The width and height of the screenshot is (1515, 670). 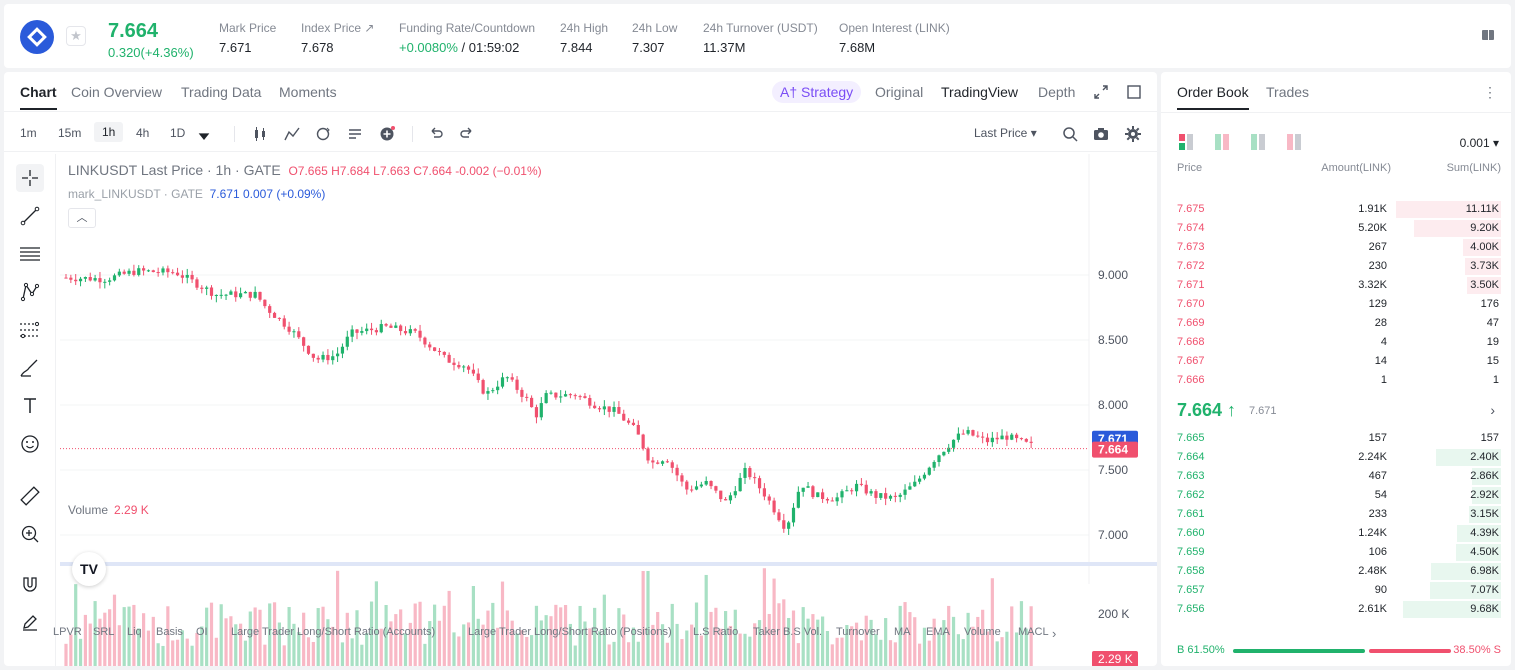 I want to click on bid-row: 7.656 2.61K 9.68K, so click(x=1336, y=609).